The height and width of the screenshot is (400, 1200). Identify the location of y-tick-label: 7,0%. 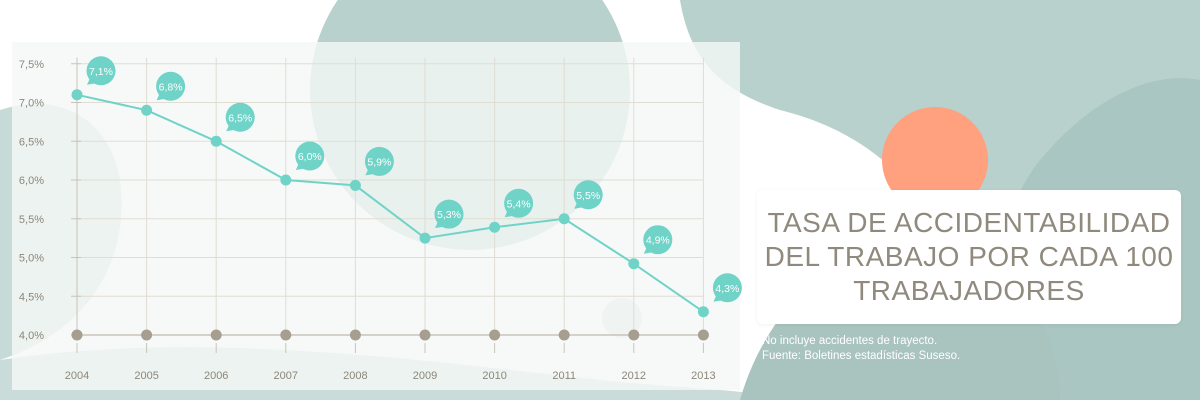
(31, 104).